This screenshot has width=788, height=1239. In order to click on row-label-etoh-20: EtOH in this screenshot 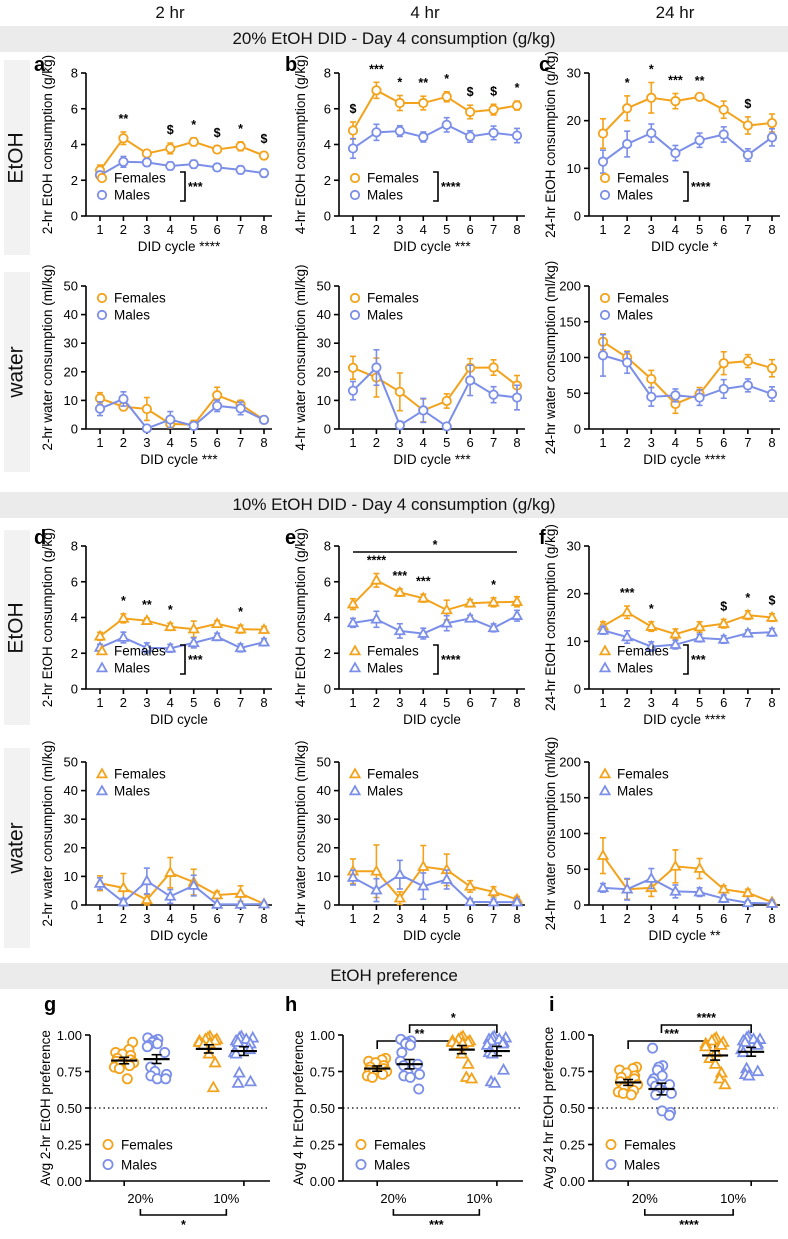, I will do `click(17, 157)`.